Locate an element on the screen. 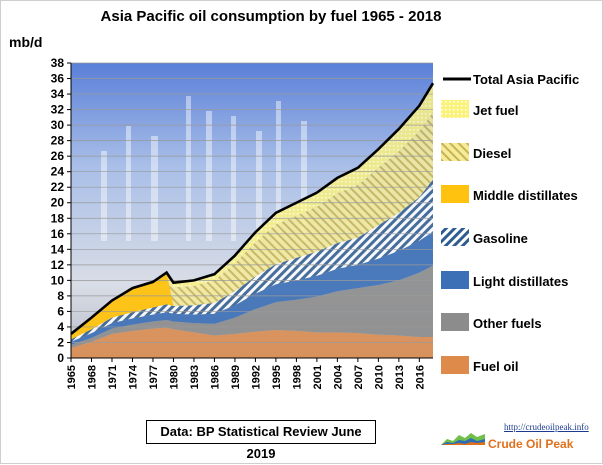 The image size is (603, 465). y-tick-label: 30 is located at coordinates (58, 125).